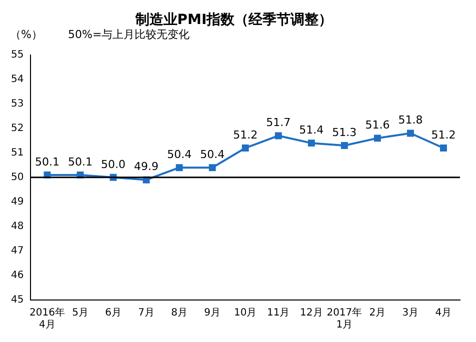 The width and height of the screenshot is (476, 342). What do you see at coordinates (443, 313) in the screenshot?
I see `x-tick-label: 4月` at bounding box center [443, 313].